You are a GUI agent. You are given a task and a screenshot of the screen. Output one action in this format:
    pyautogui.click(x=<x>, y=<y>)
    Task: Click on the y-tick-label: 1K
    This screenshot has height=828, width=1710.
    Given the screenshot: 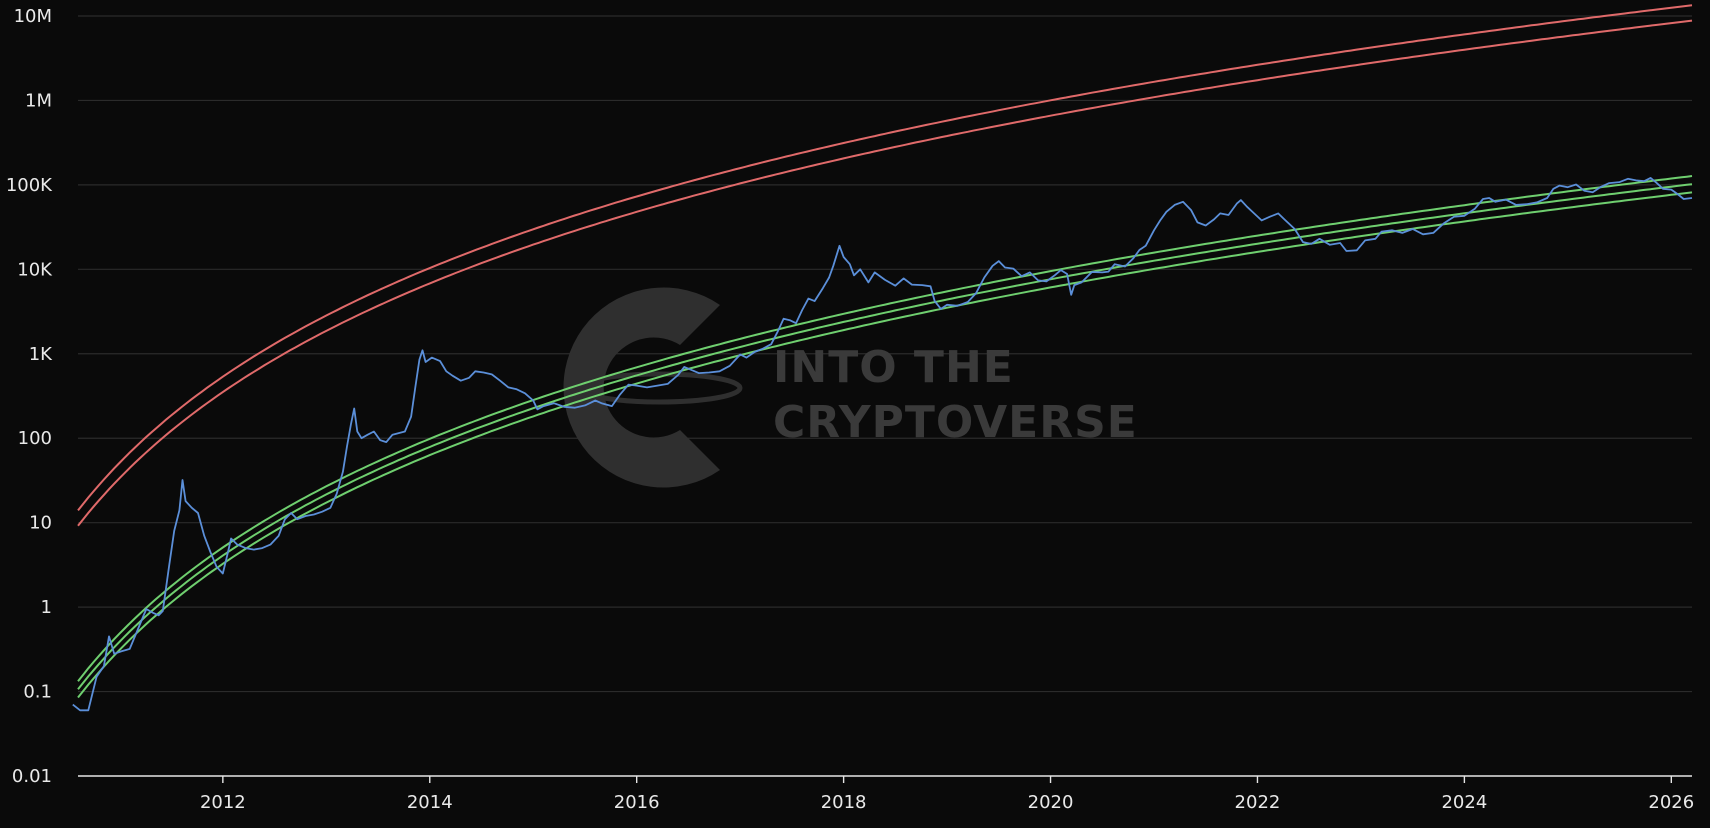 What is the action you would take?
    pyautogui.click(x=41, y=354)
    